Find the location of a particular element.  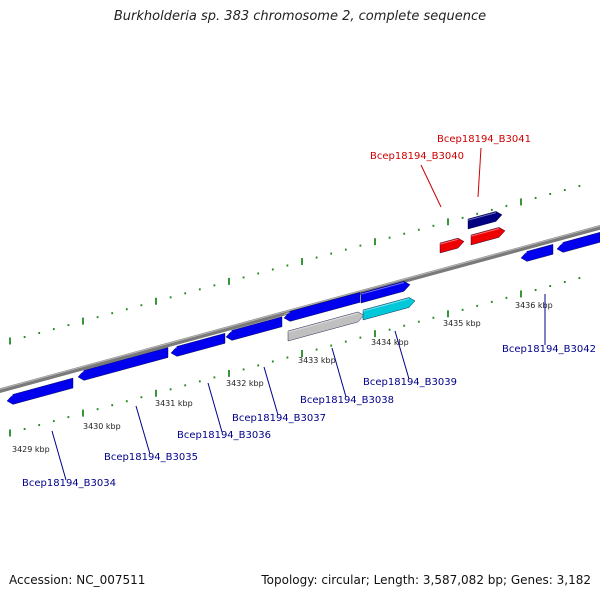

gene-b3038-upper is located at coordinates (322, 307).